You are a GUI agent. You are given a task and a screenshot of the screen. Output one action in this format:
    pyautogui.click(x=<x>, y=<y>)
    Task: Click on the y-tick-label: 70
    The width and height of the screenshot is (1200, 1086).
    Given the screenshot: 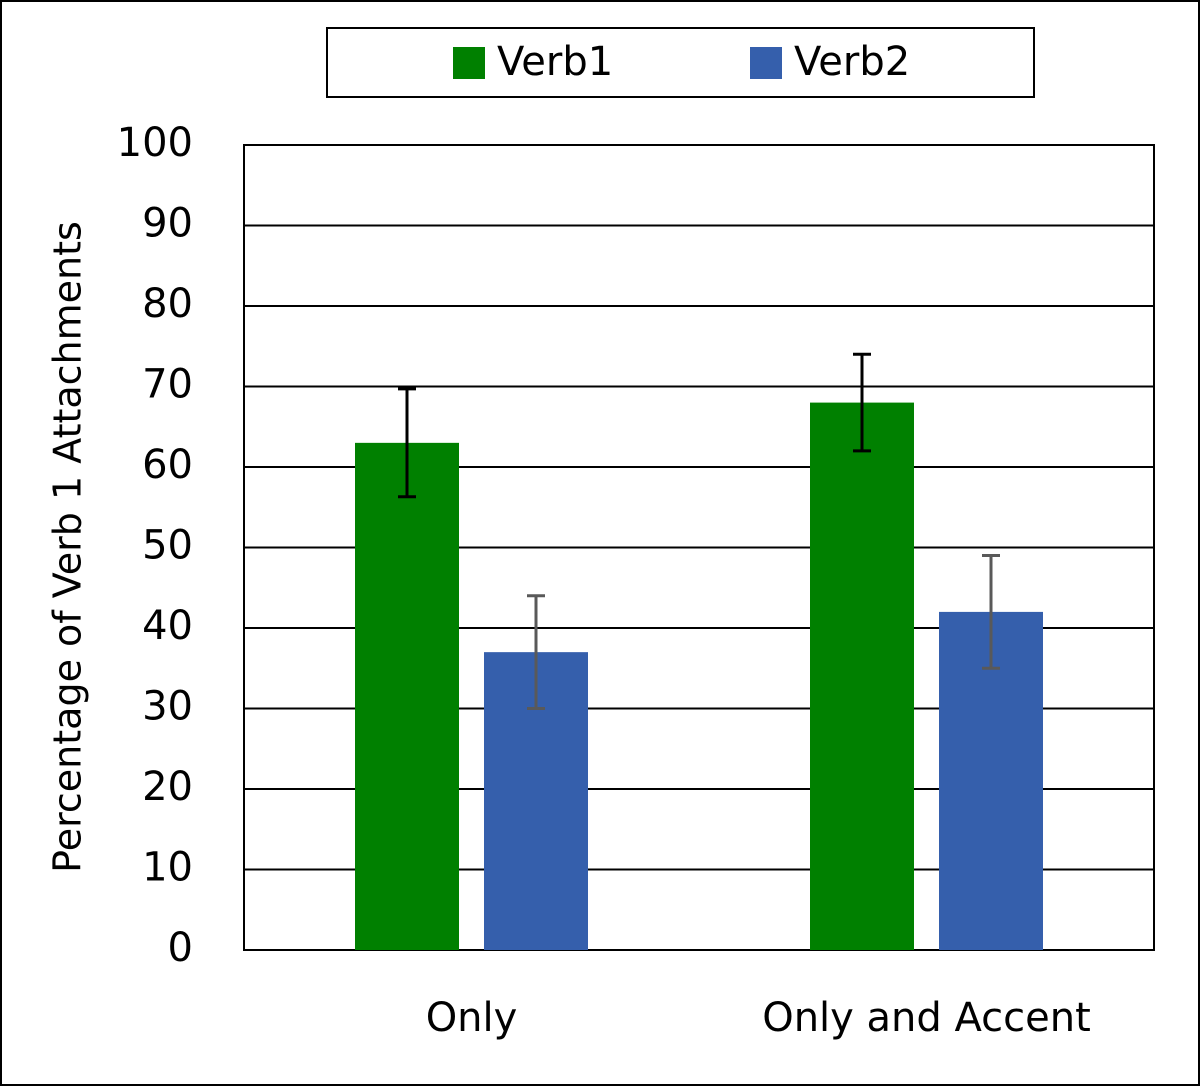 What is the action you would take?
    pyautogui.click(x=167, y=385)
    